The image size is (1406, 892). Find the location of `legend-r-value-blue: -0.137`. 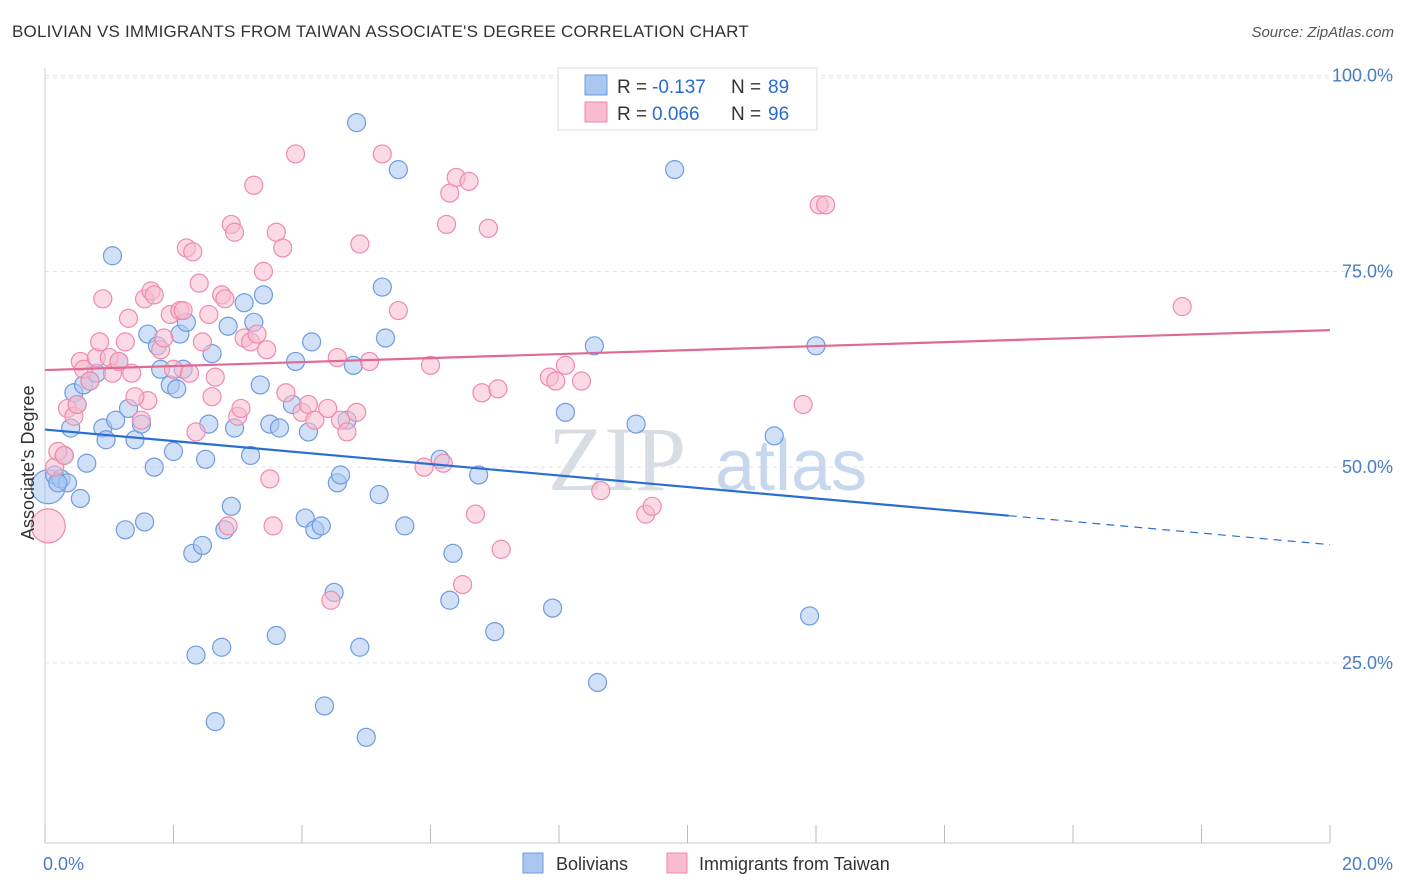

legend-r-value-blue: -0.137 is located at coordinates (679, 87).